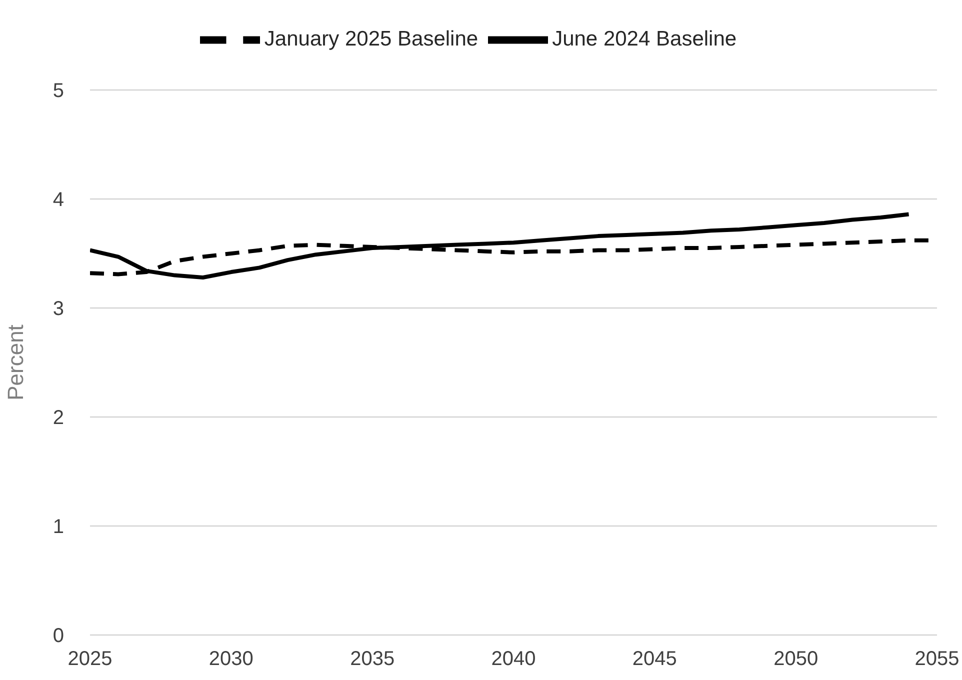 The height and width of the screenshot is (680, 962). Describe the element at coordinates (90, 659) in the screenshot. I see `x-tick-label: 2025` at that location.